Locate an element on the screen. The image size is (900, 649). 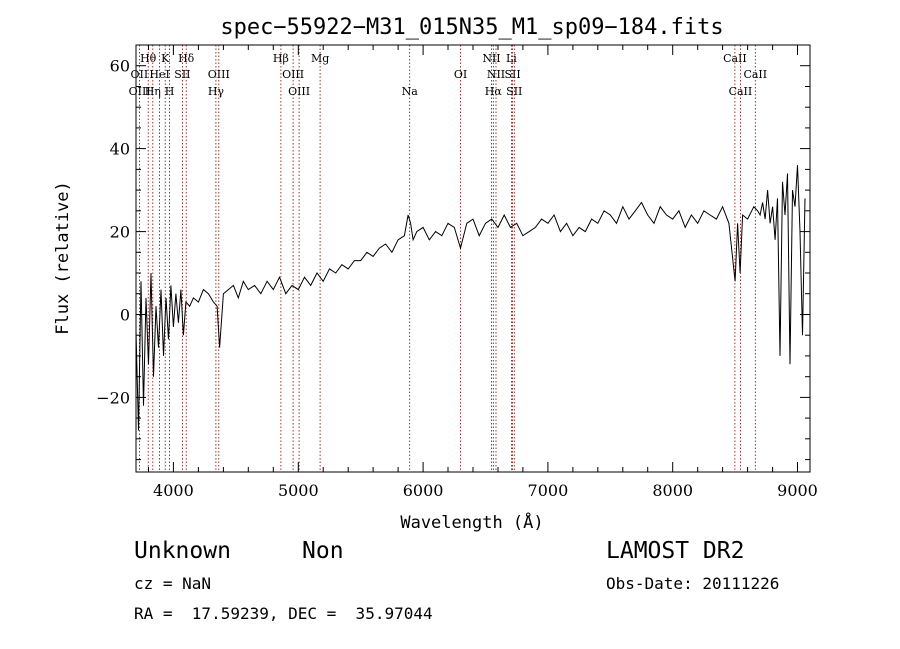
line-label: Hθ is located at coordinates (148, 58).